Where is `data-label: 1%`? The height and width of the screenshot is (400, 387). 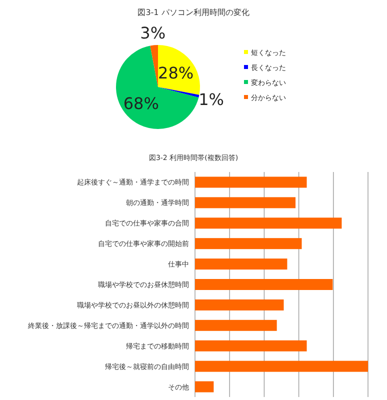 data-label: 1% is located at coordinates (211, 99).